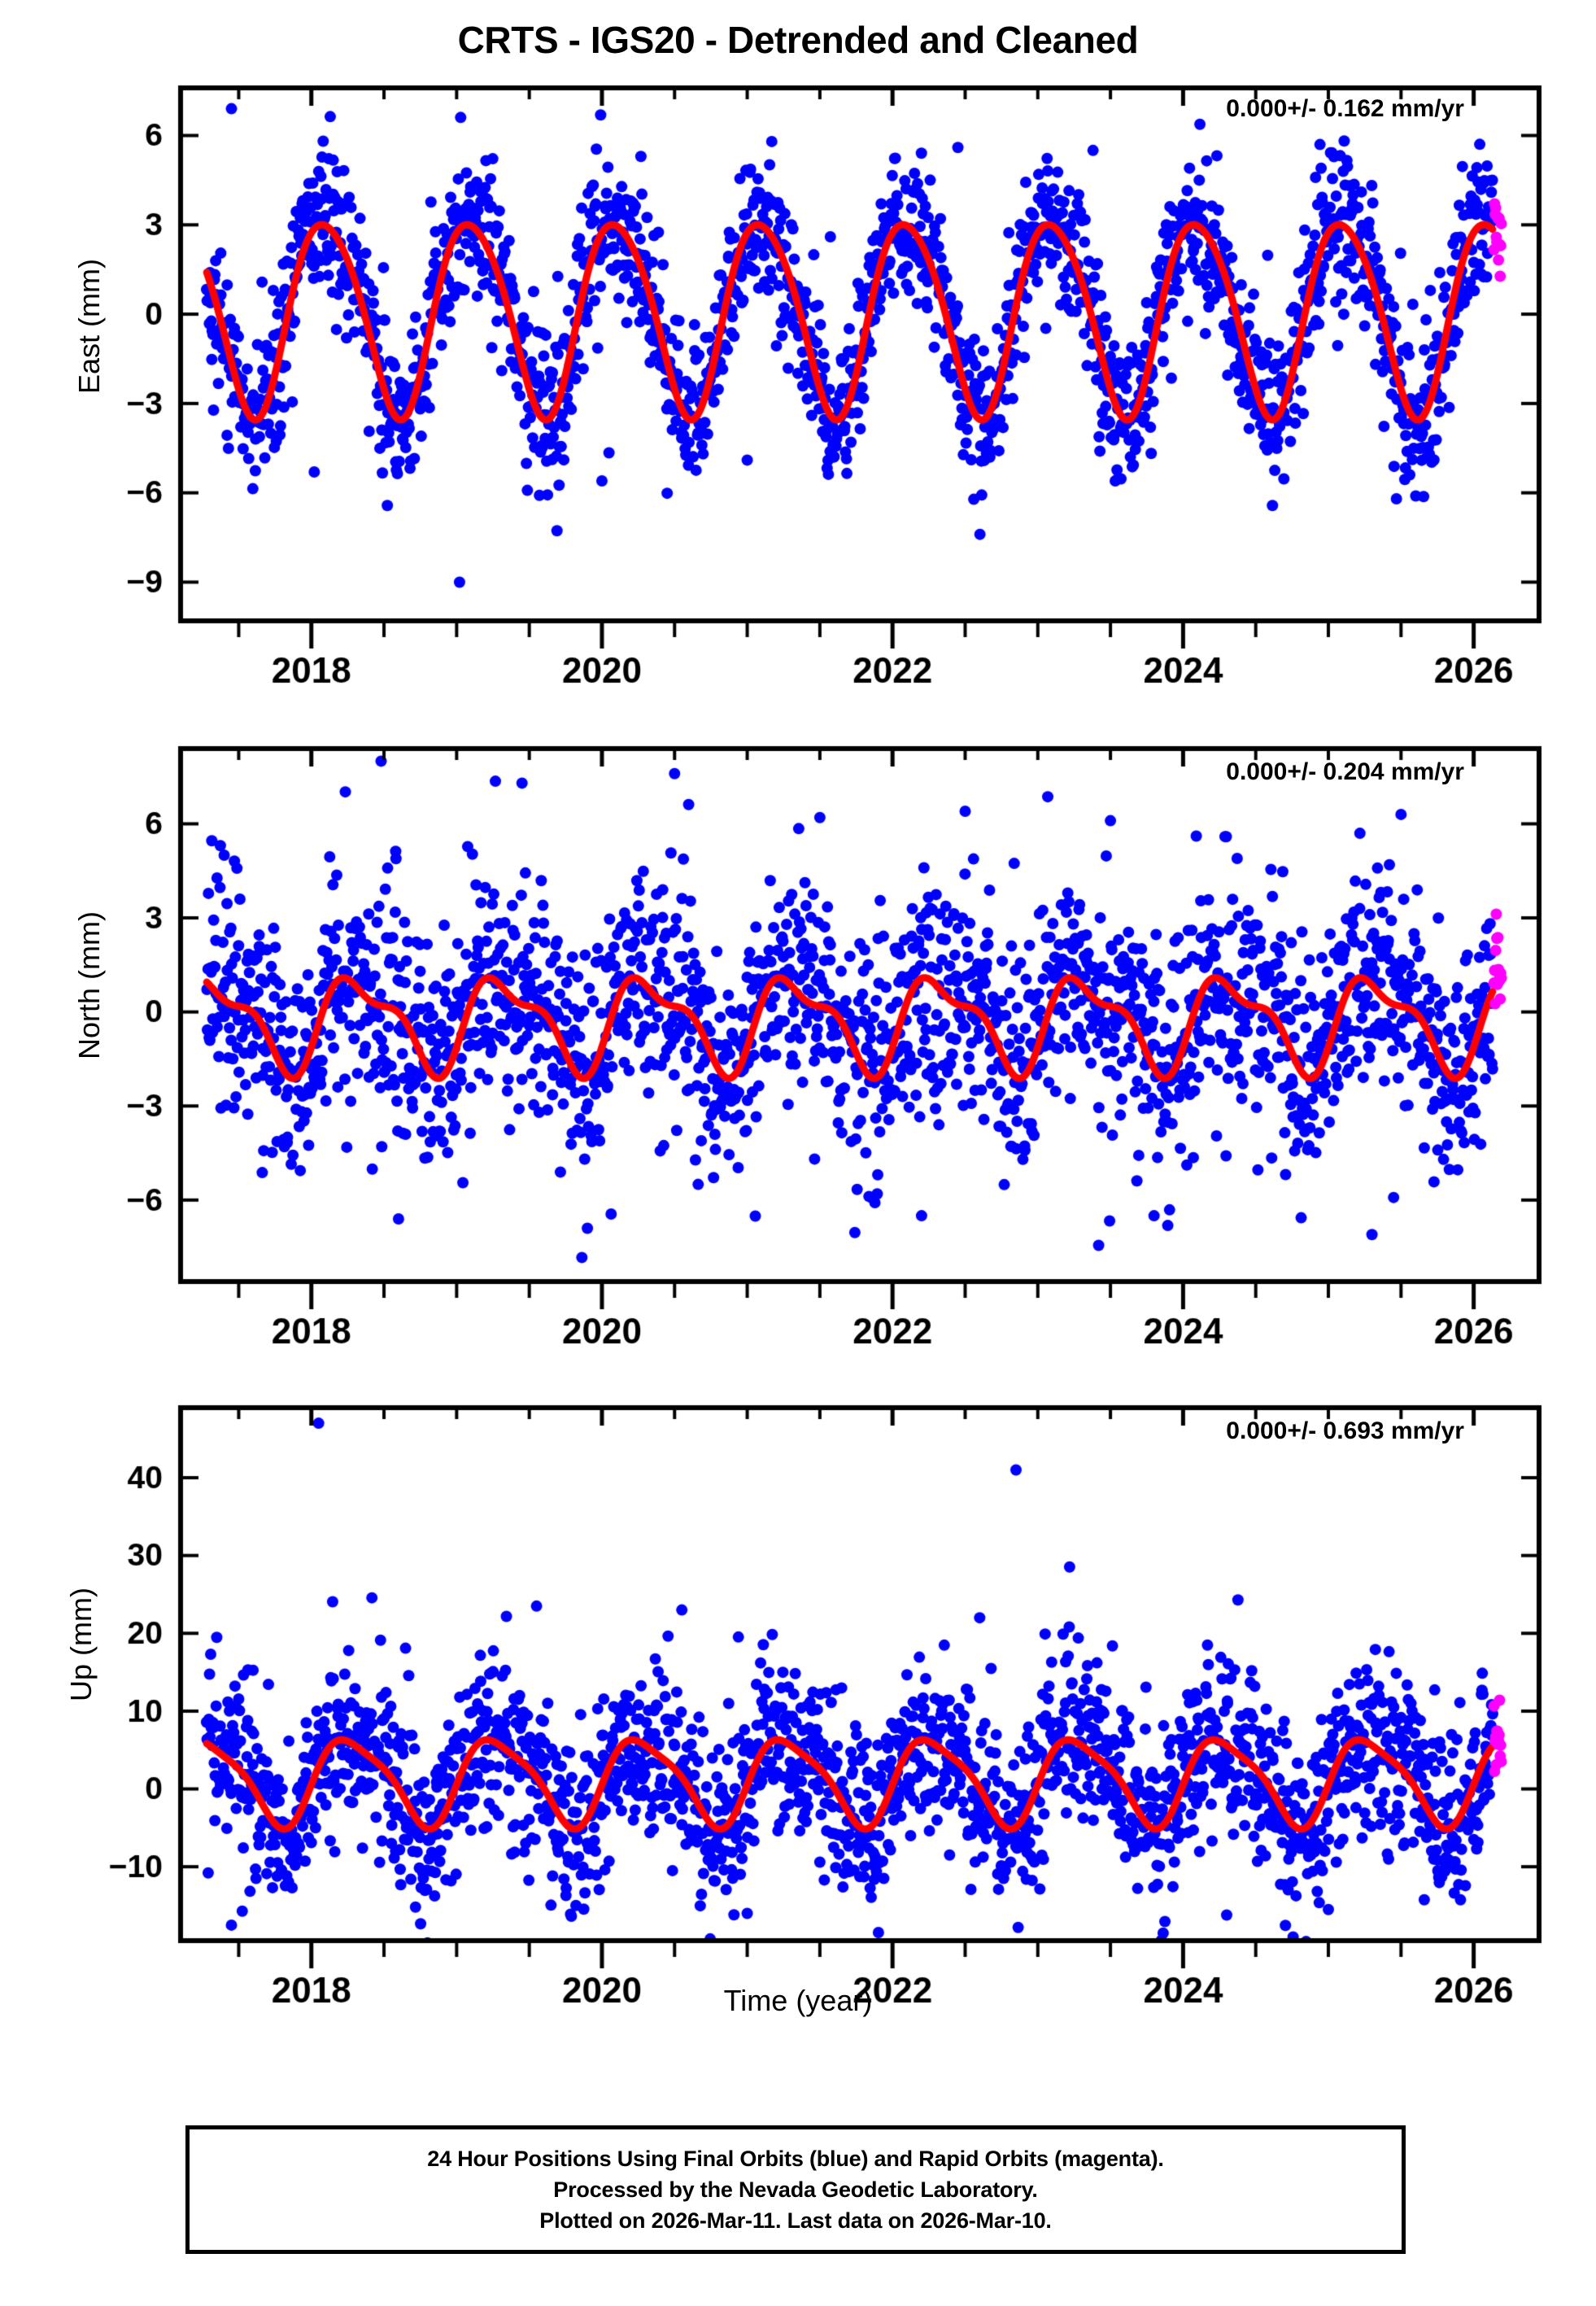  What do you see at coordinates (1345, 771) in the screenshot?
I see `rate-annotation-north: 0.000+/- 0.204 mm/yr` at bounding box center [1345, 771].